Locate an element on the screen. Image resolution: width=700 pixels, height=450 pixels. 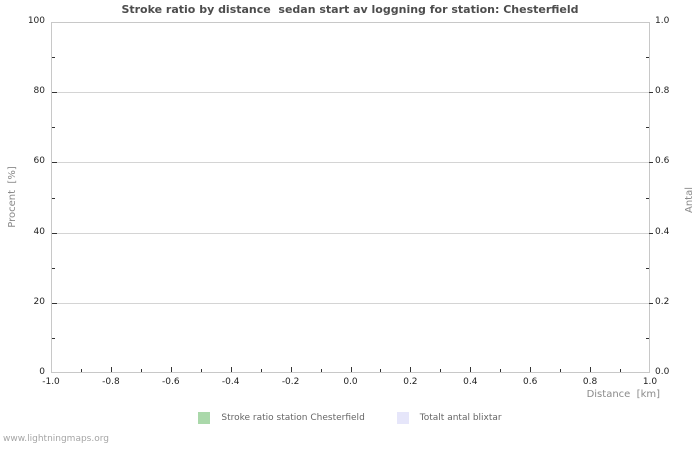
y-axis-tick-label-right: 0.8 is located at coordinates (662, 91).